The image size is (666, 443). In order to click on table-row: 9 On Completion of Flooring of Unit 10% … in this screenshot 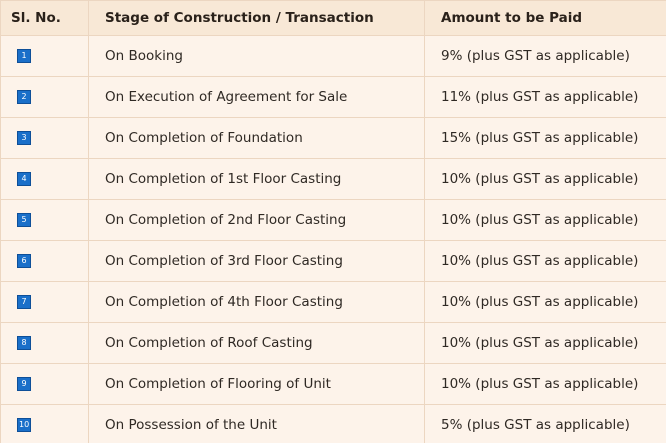, I will do `click(333, 384)`.